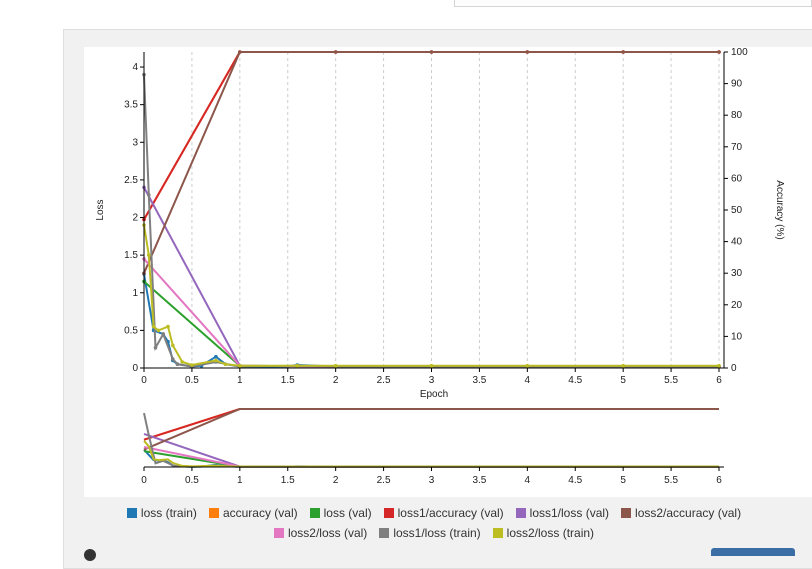 This screenshot has height=569, width=812. I want to click on overview-x-tick-label: 3.5, so click(479, 480).